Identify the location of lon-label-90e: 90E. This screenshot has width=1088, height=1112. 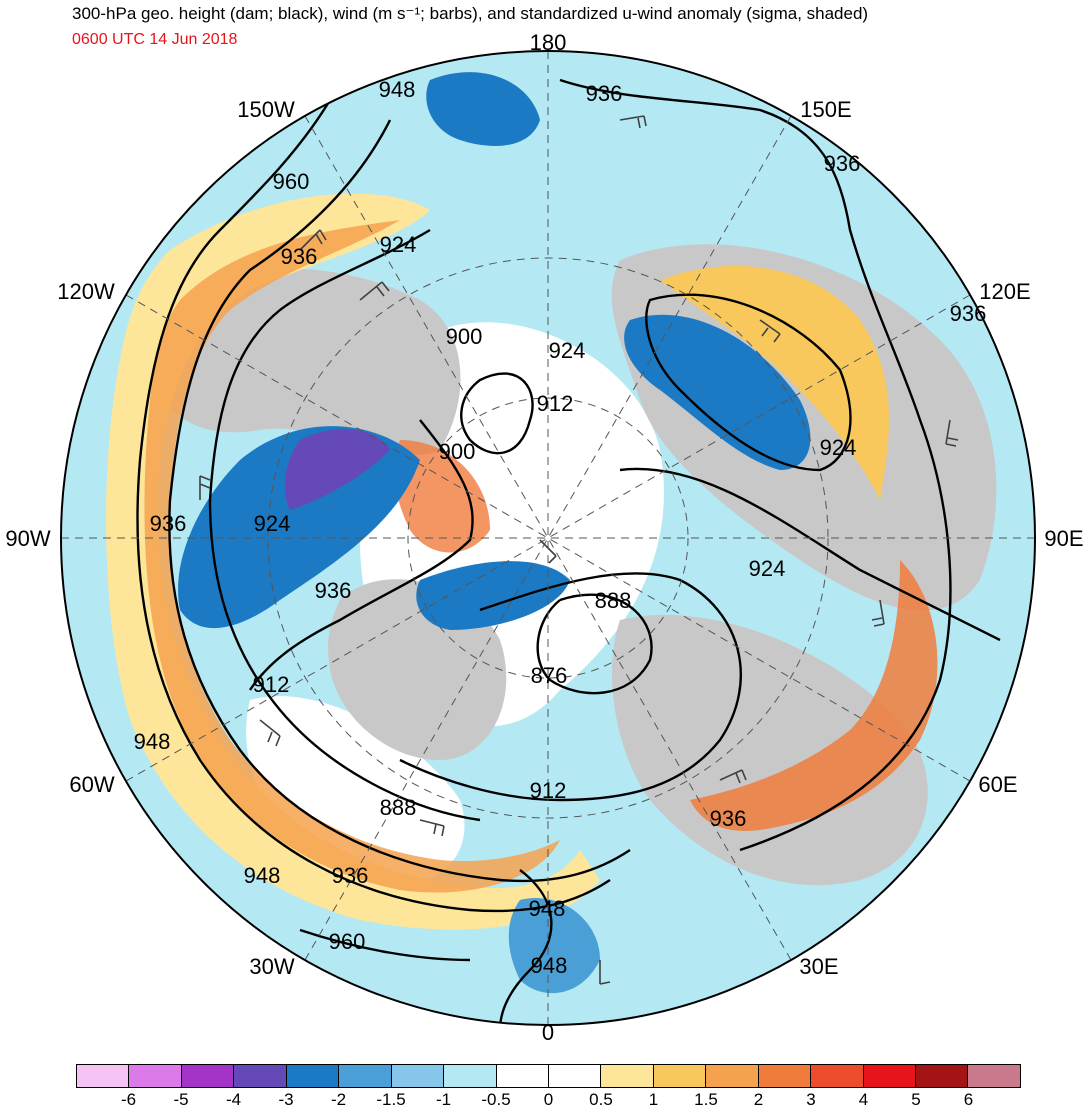
(1063, 538).